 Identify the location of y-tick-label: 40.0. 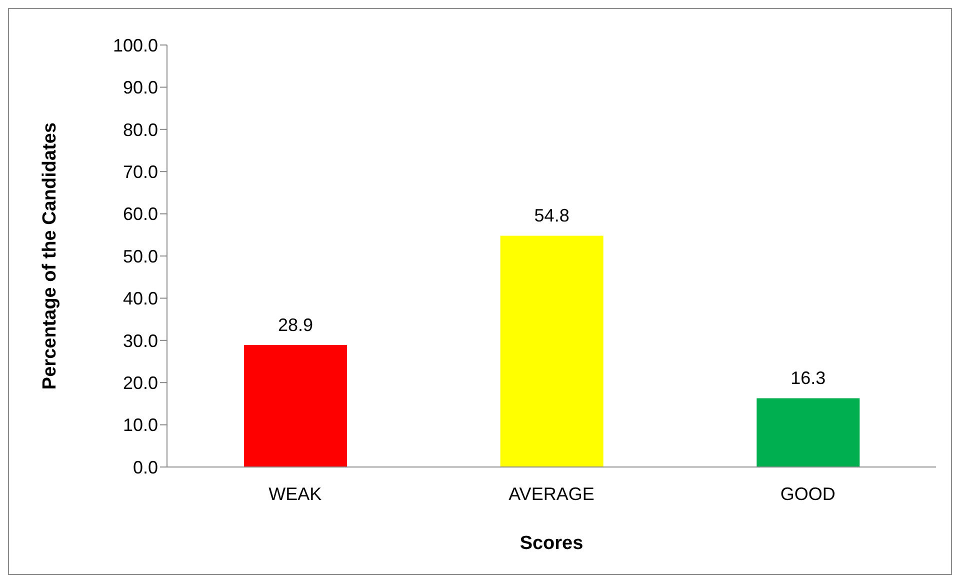
(140, 298).